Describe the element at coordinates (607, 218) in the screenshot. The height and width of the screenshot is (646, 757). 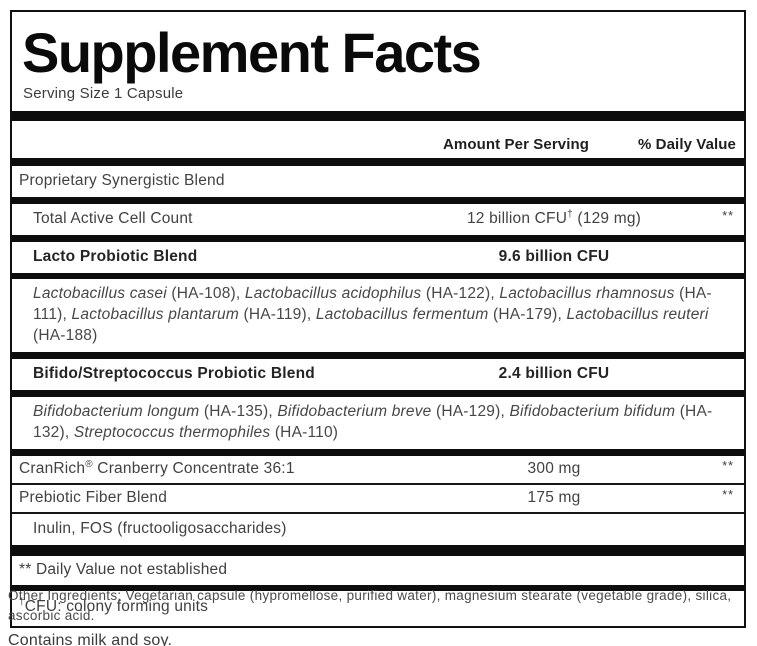
I see `text-segment: (129 mg)` at that location.